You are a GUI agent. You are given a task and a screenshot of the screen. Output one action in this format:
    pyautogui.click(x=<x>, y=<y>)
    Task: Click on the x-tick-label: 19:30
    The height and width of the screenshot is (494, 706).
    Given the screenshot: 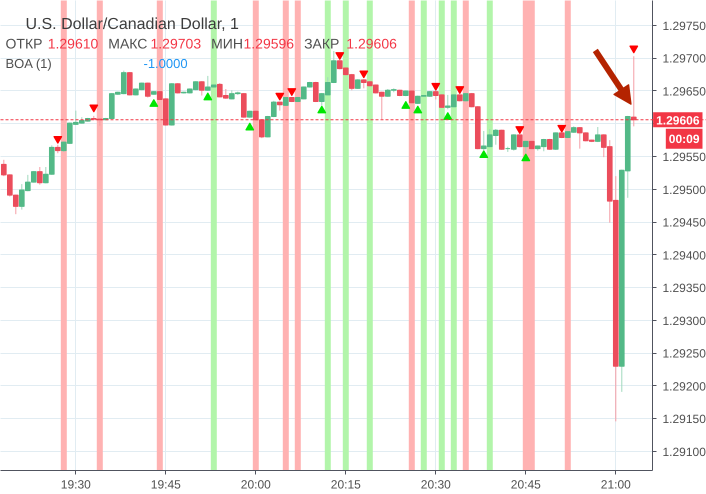 What is the action you would take?
    pyautogui.click(x=76, y=485)
    